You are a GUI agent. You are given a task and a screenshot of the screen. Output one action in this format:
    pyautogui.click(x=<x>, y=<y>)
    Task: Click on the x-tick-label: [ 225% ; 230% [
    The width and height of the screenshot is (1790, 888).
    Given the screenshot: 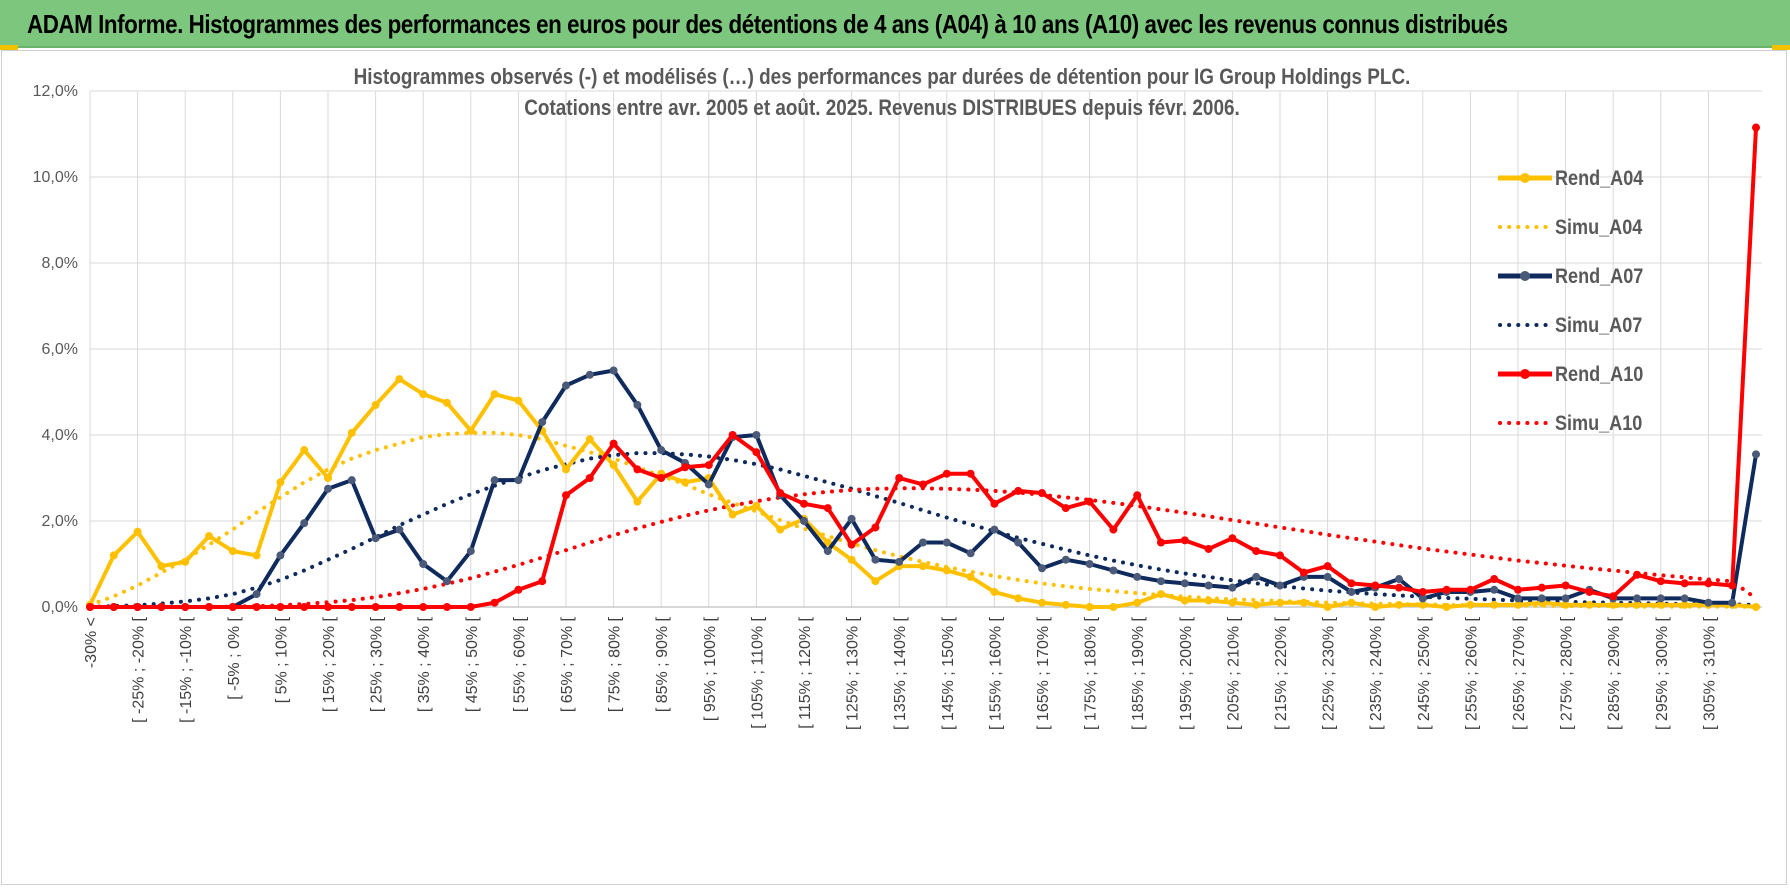 What is the action you would take?
    pyautogui.click(x=1329, y=673)
    